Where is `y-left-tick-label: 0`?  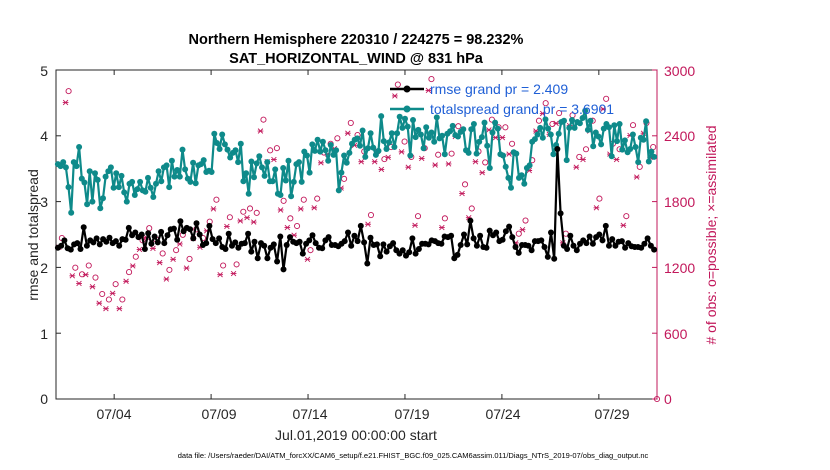 y-left-tick-label: 0 is located at coordinates (44, 399).